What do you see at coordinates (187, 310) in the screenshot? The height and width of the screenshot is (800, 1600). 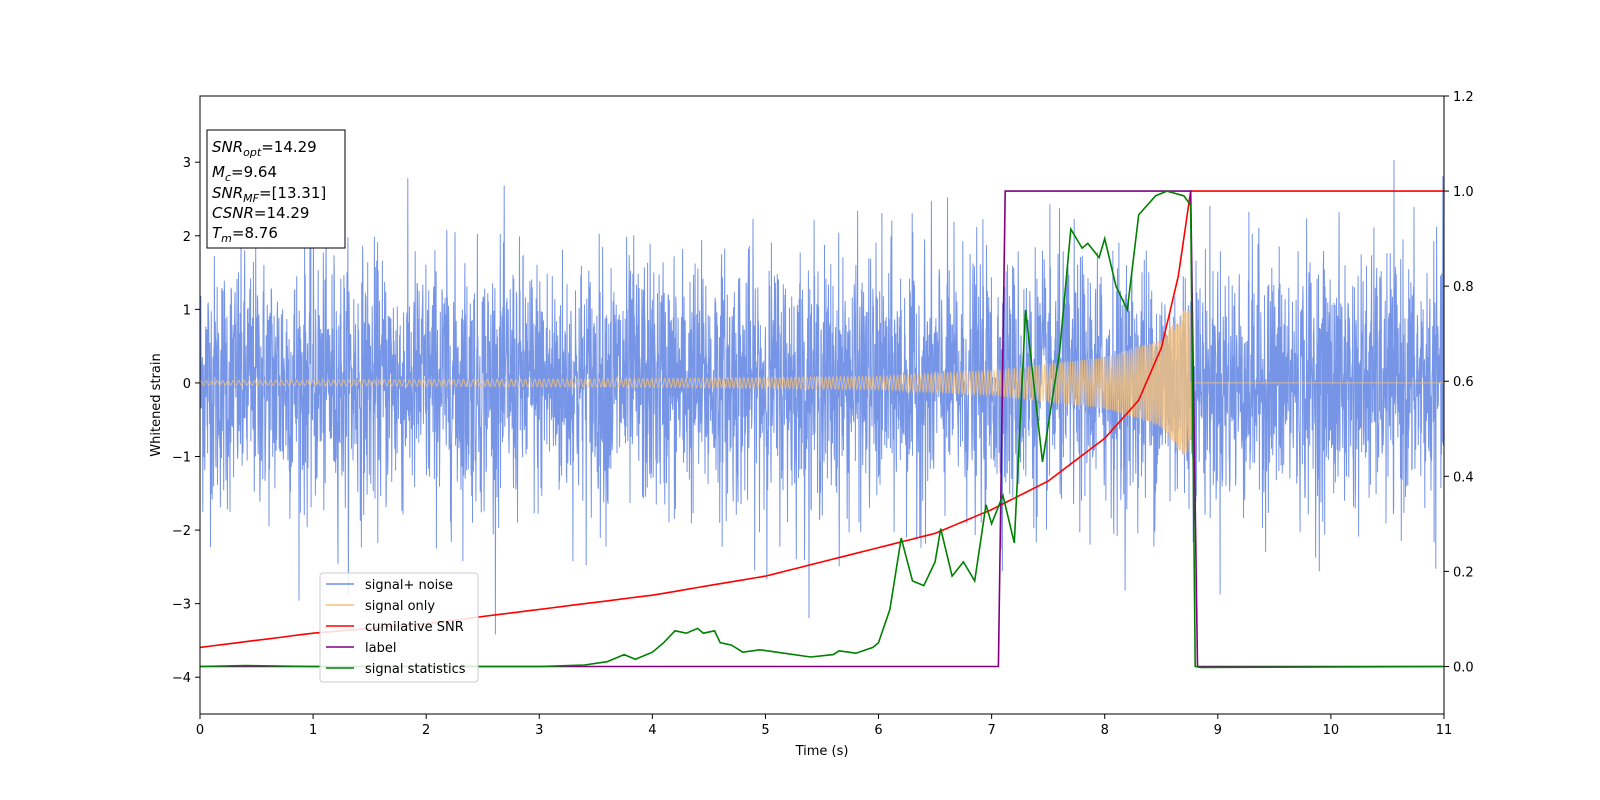 I see `y-tick-label: 1` at bounding box center [187, 310].